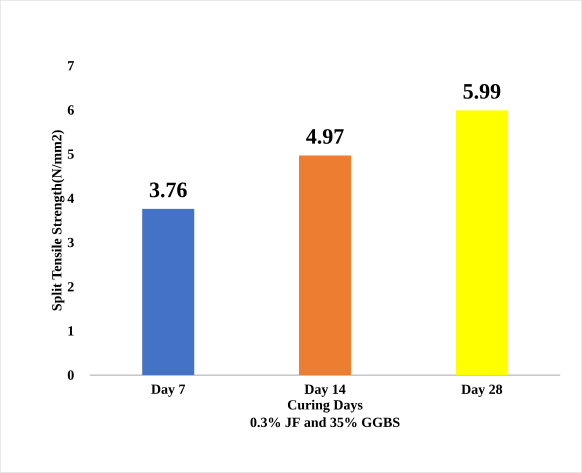  What do you see at coordinates (71, 331) in the screenshot?
I see `y-tick-label: 1` at bounding box center [71, 331].